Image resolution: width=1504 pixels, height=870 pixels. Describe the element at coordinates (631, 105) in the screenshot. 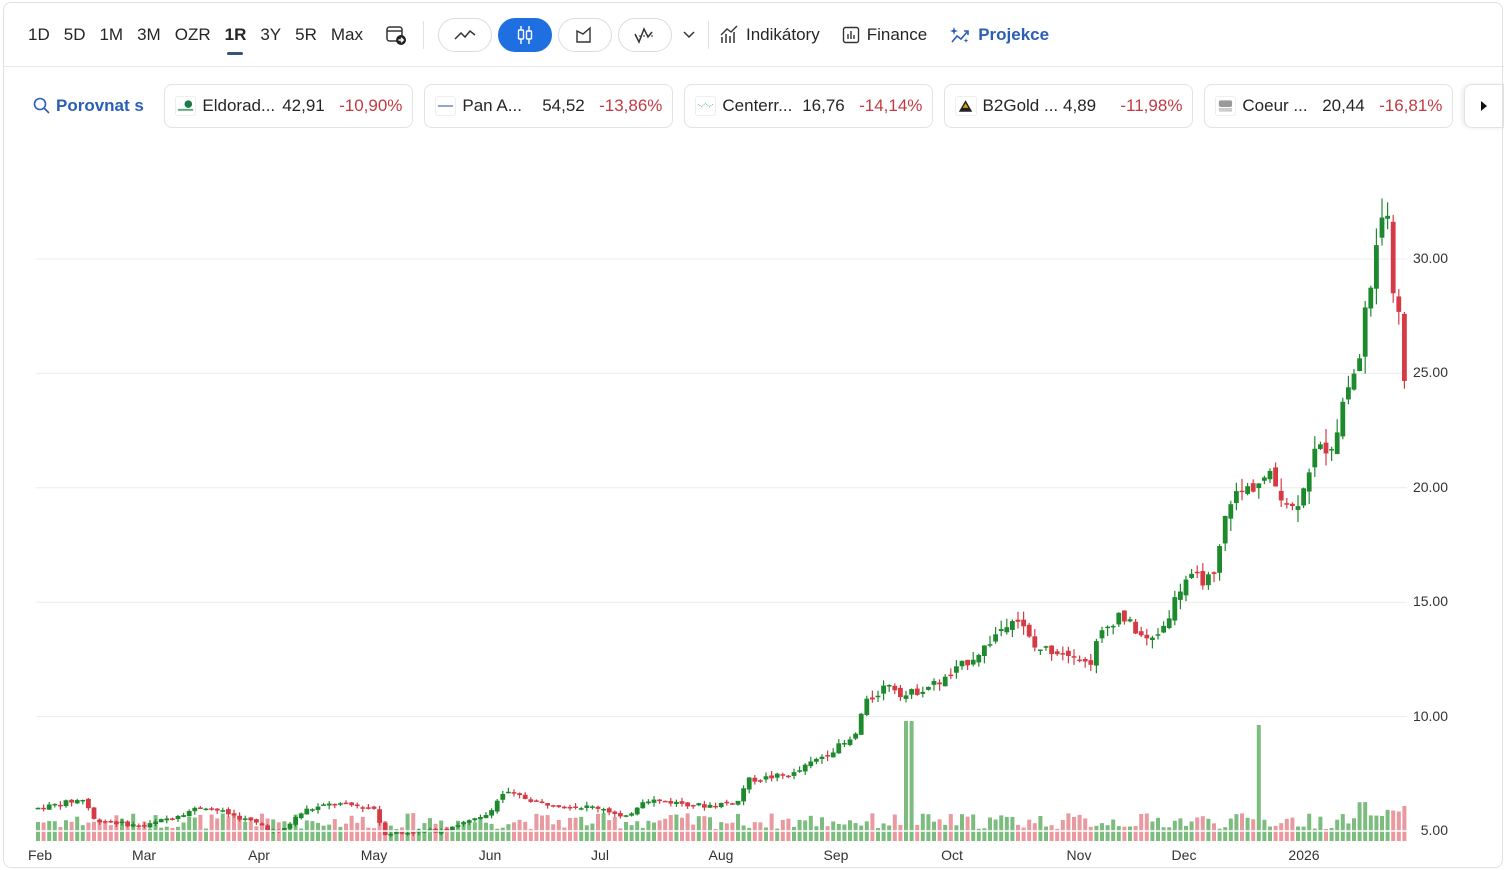

I see `chip-change: -13,86%` at that location.